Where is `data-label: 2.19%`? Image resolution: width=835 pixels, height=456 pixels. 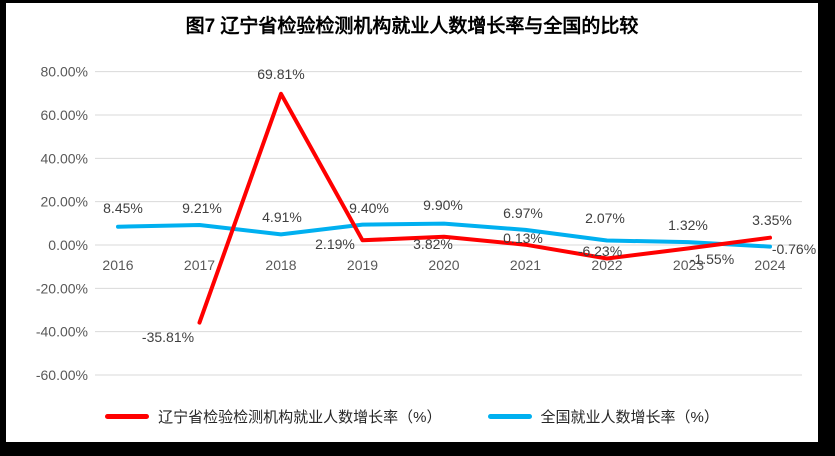 data-label: 2.19% is located at coordinates (335, 244).